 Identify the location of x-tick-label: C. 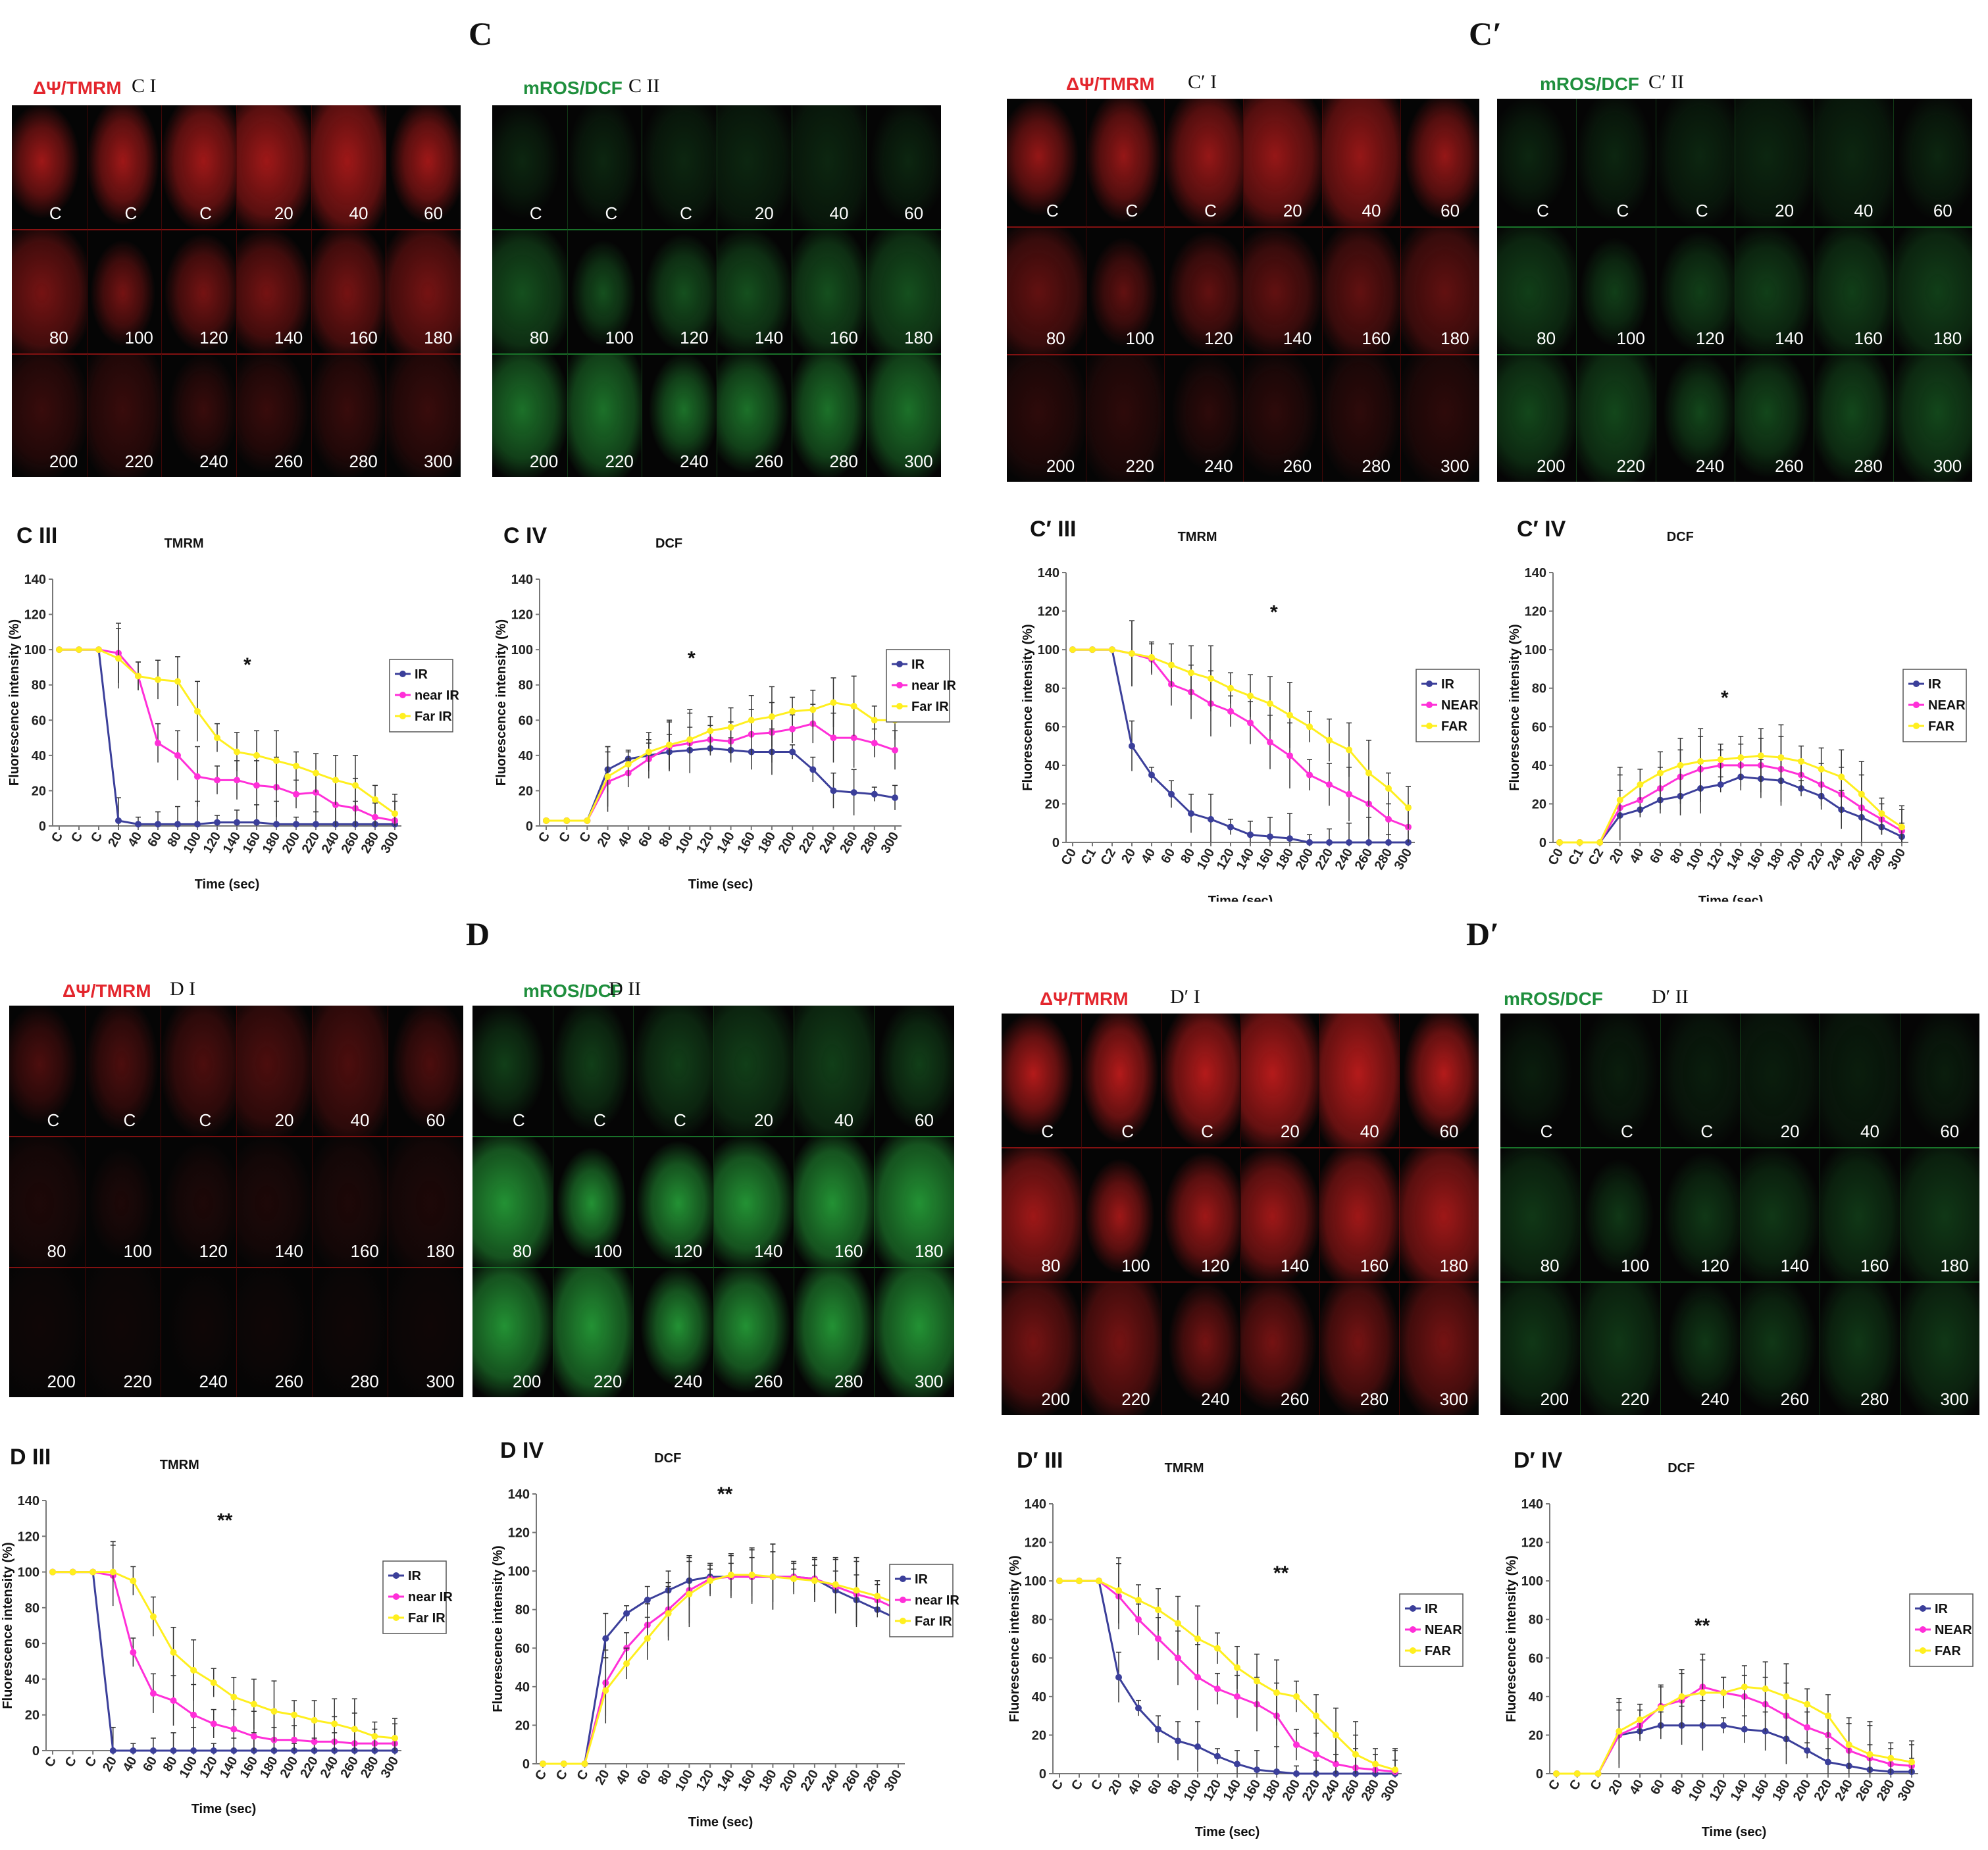
(71, 1762).